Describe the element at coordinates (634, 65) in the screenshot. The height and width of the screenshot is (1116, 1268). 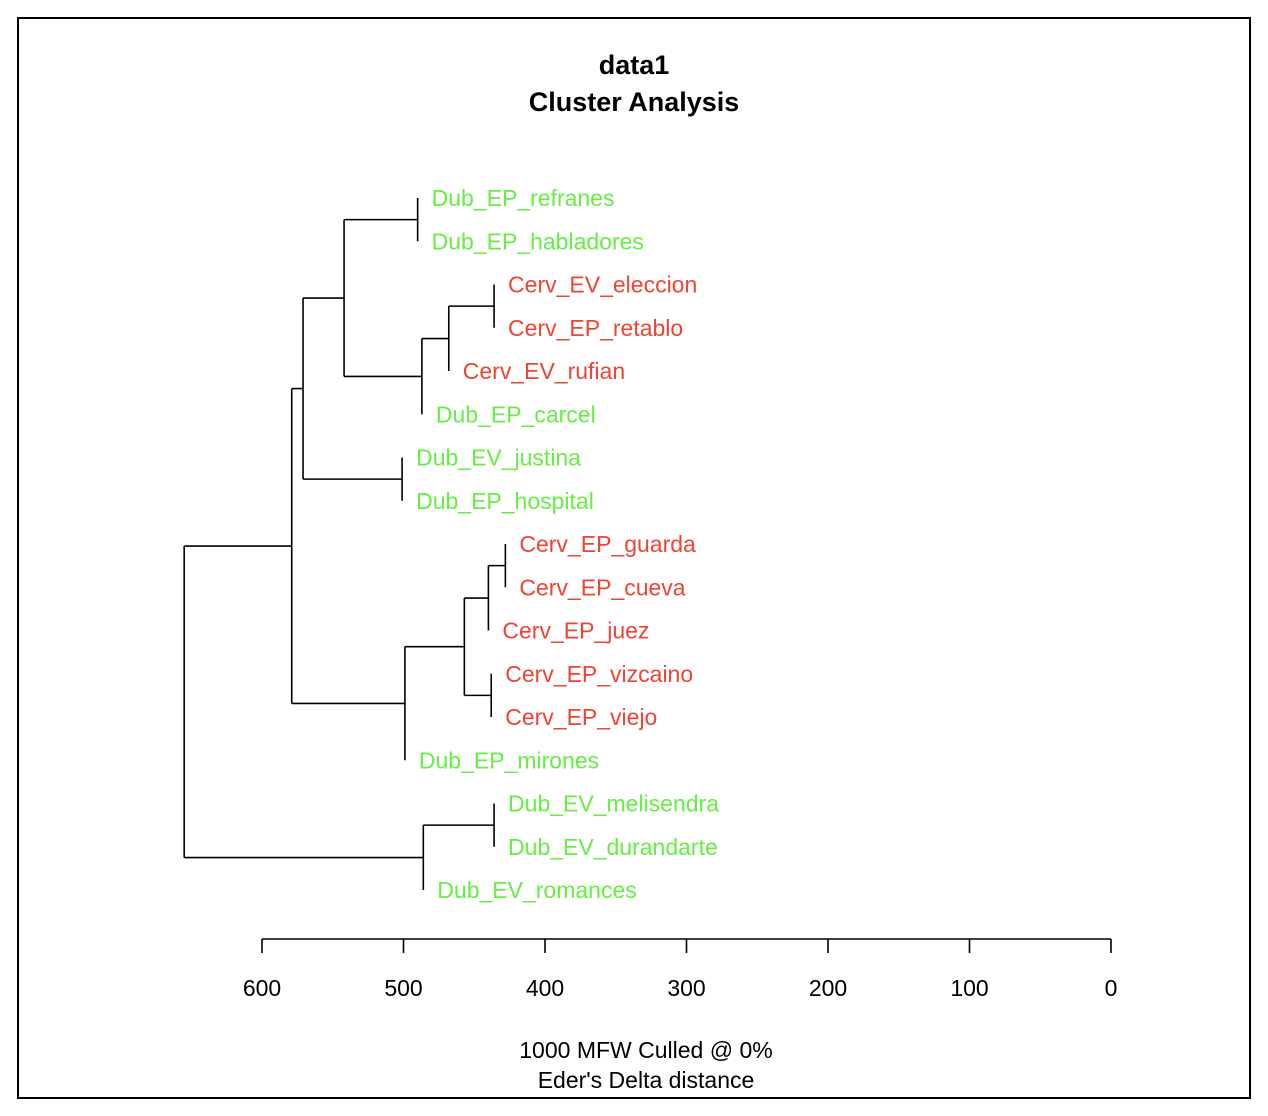
I see `chart-title: data1` at that location.